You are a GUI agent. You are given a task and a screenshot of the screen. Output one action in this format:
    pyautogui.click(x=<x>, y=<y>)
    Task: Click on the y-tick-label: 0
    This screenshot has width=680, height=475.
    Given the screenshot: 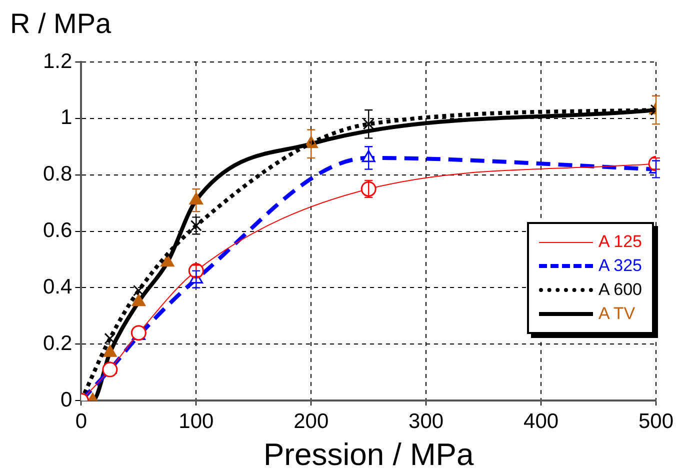 What is the action you would take?
    pyautogui.click(x=66, y=400)
    